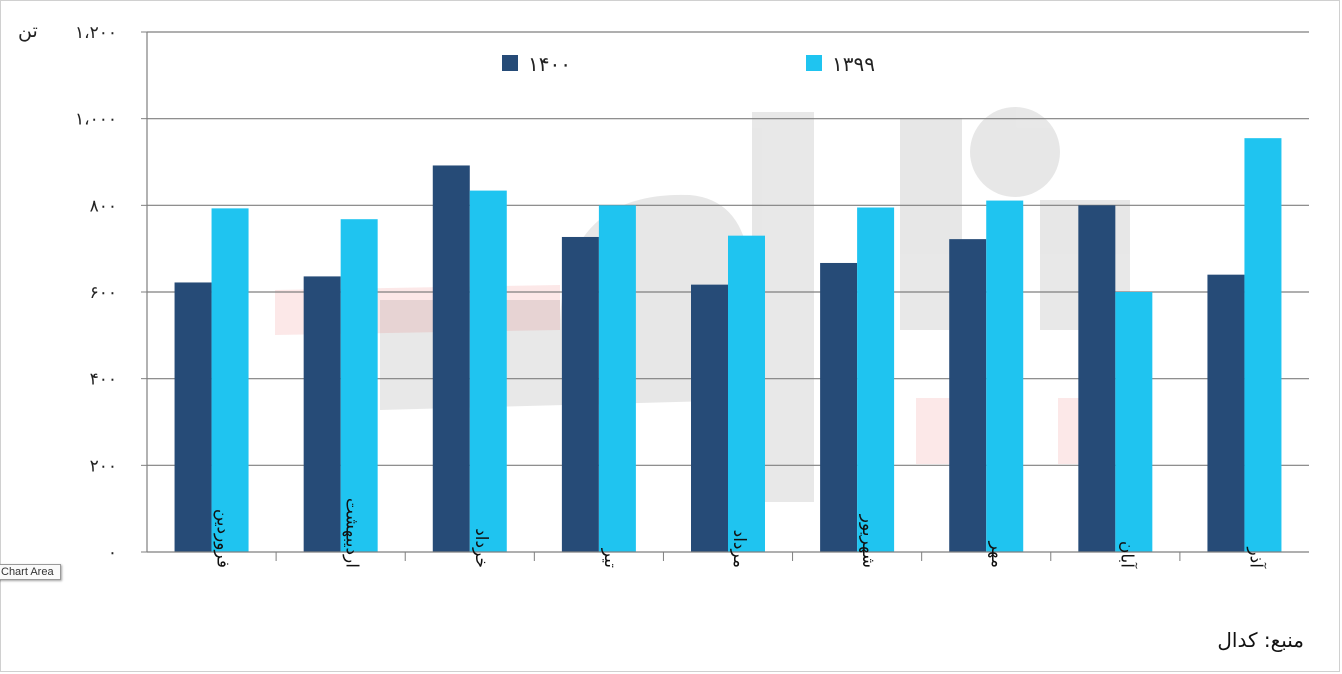 This screenshot has height=674, width=1342. I want to click on x-category-label-2: خرداد, so click(481, 548).